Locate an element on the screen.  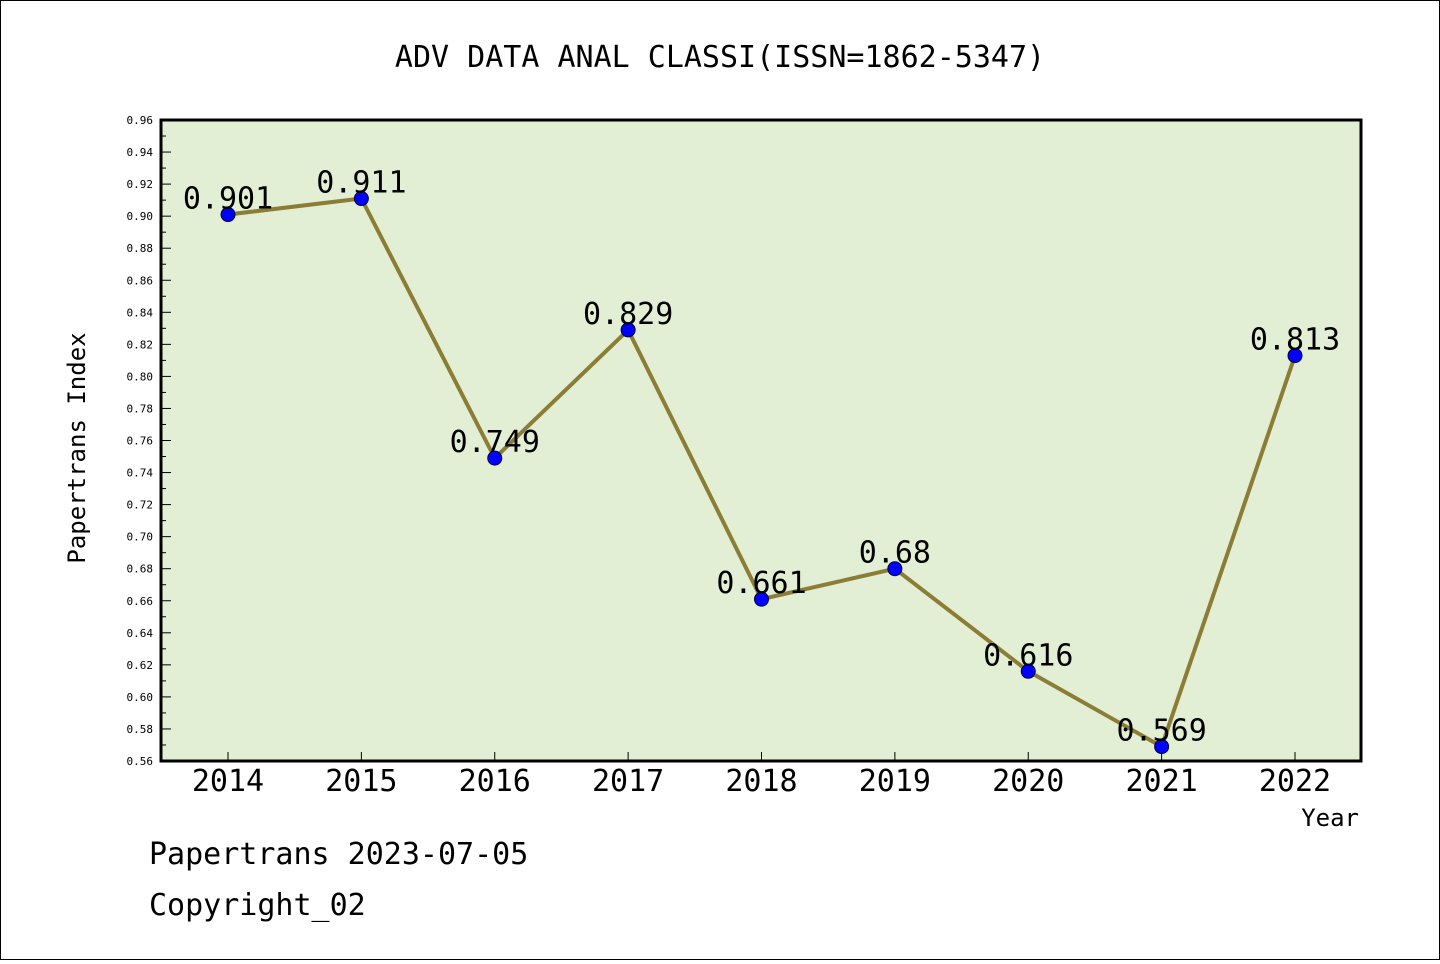
y-tick-label: 0.64 is located at coordinates (140, 633).